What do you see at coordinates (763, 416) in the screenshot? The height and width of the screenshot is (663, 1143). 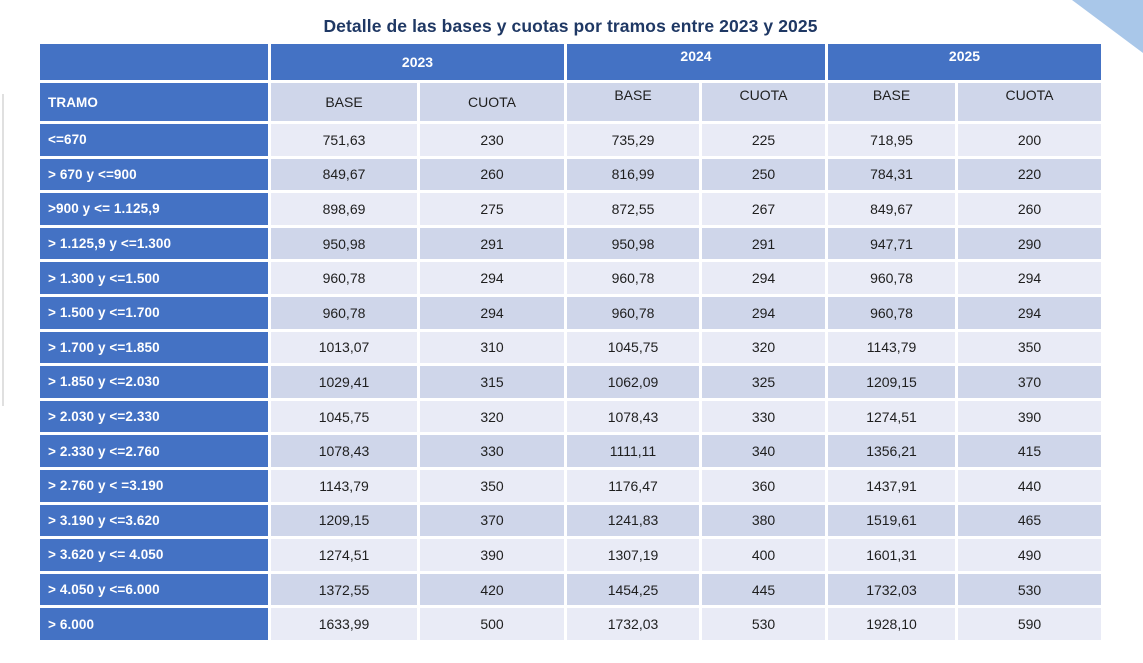 I see `cuota-value-2024: 330` at bounding box center [763, 416].